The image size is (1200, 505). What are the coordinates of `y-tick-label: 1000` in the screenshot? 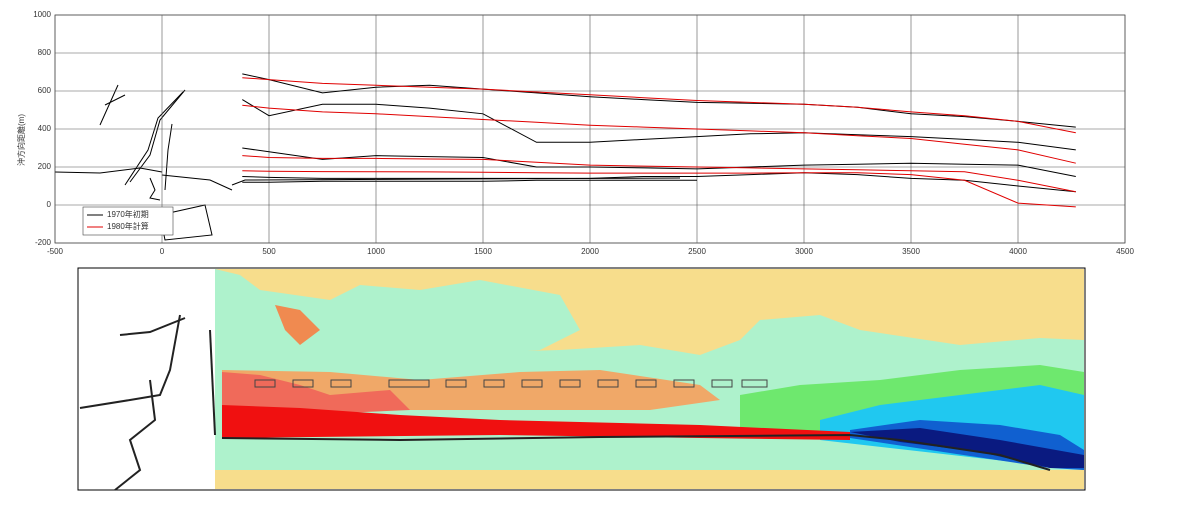 It's located at (42, 14).